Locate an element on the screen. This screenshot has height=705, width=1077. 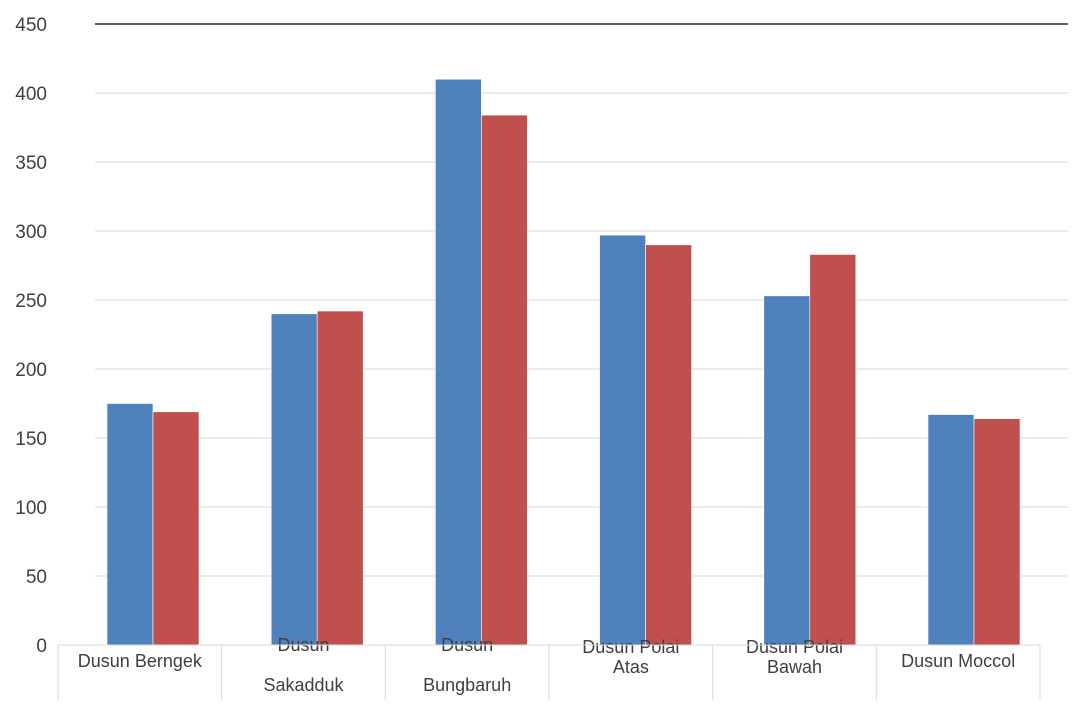
y-tick-label: 150 is located at coordinates (31, 439).